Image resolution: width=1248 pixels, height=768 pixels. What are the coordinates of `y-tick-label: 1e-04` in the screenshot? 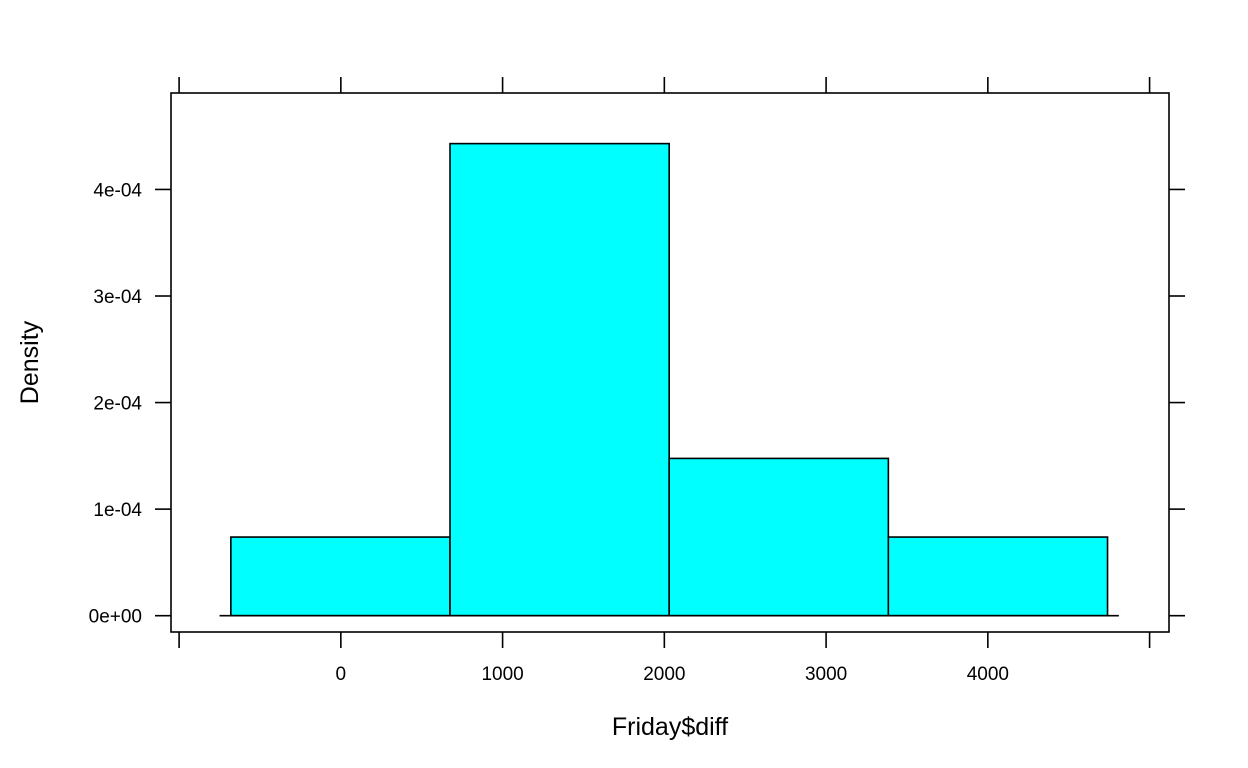 It's located at (117, 510).